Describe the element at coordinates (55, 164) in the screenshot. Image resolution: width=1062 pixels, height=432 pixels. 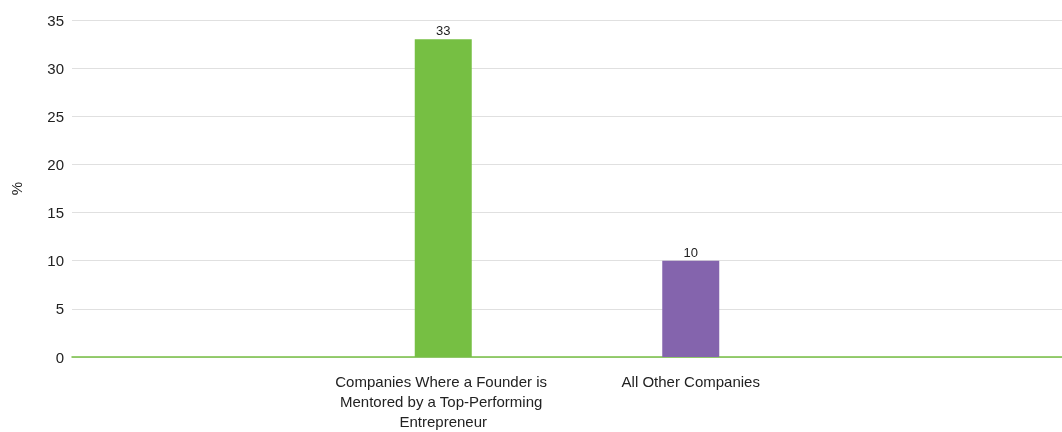
I see `y-tick-label: 20` at that location.